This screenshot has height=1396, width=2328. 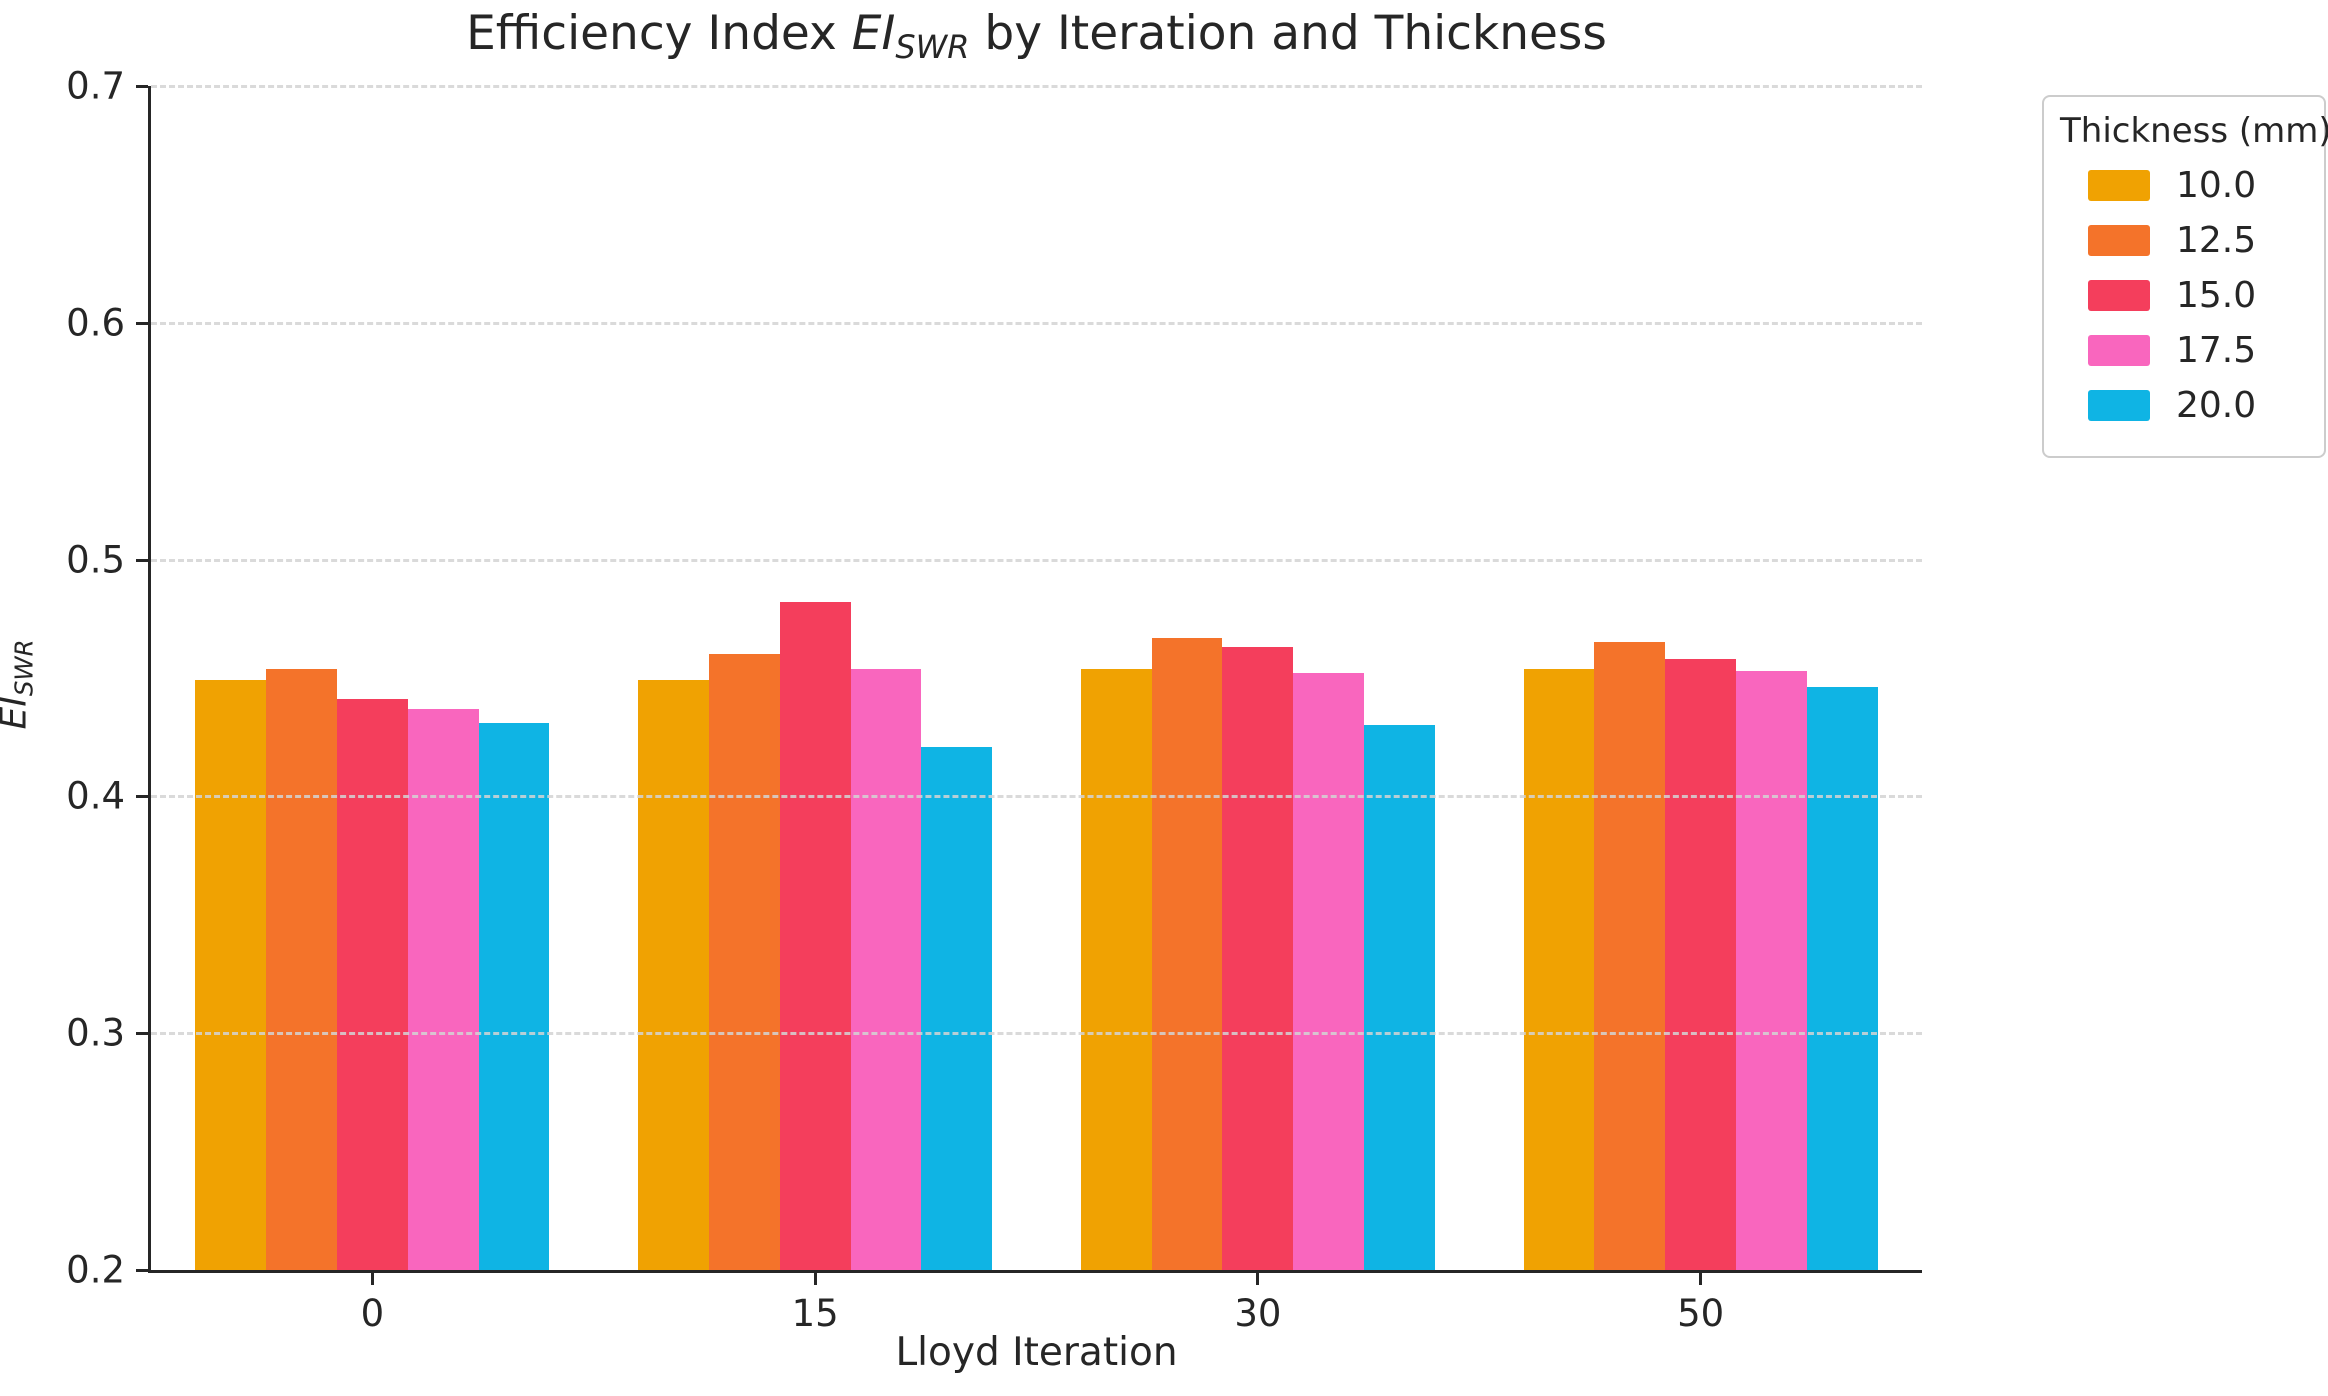 What do you see at coordinates (815, 1313) in the screenshot?
I see `x-tick-label-15: 15` at bounding box center [815, 1313].